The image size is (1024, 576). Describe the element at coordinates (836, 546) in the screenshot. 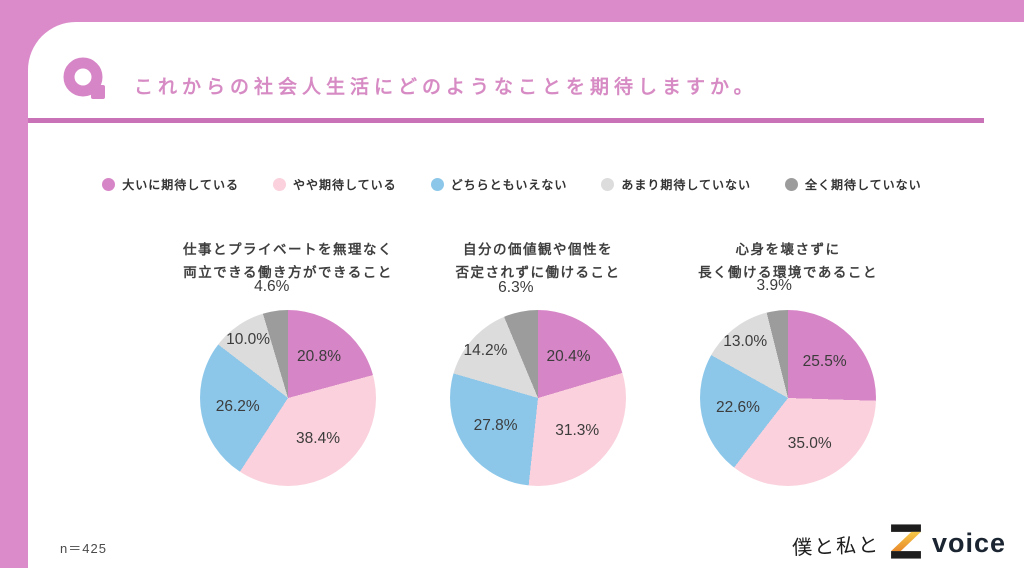

I see `brand-handwritten-text: 僕と私と` at that location.